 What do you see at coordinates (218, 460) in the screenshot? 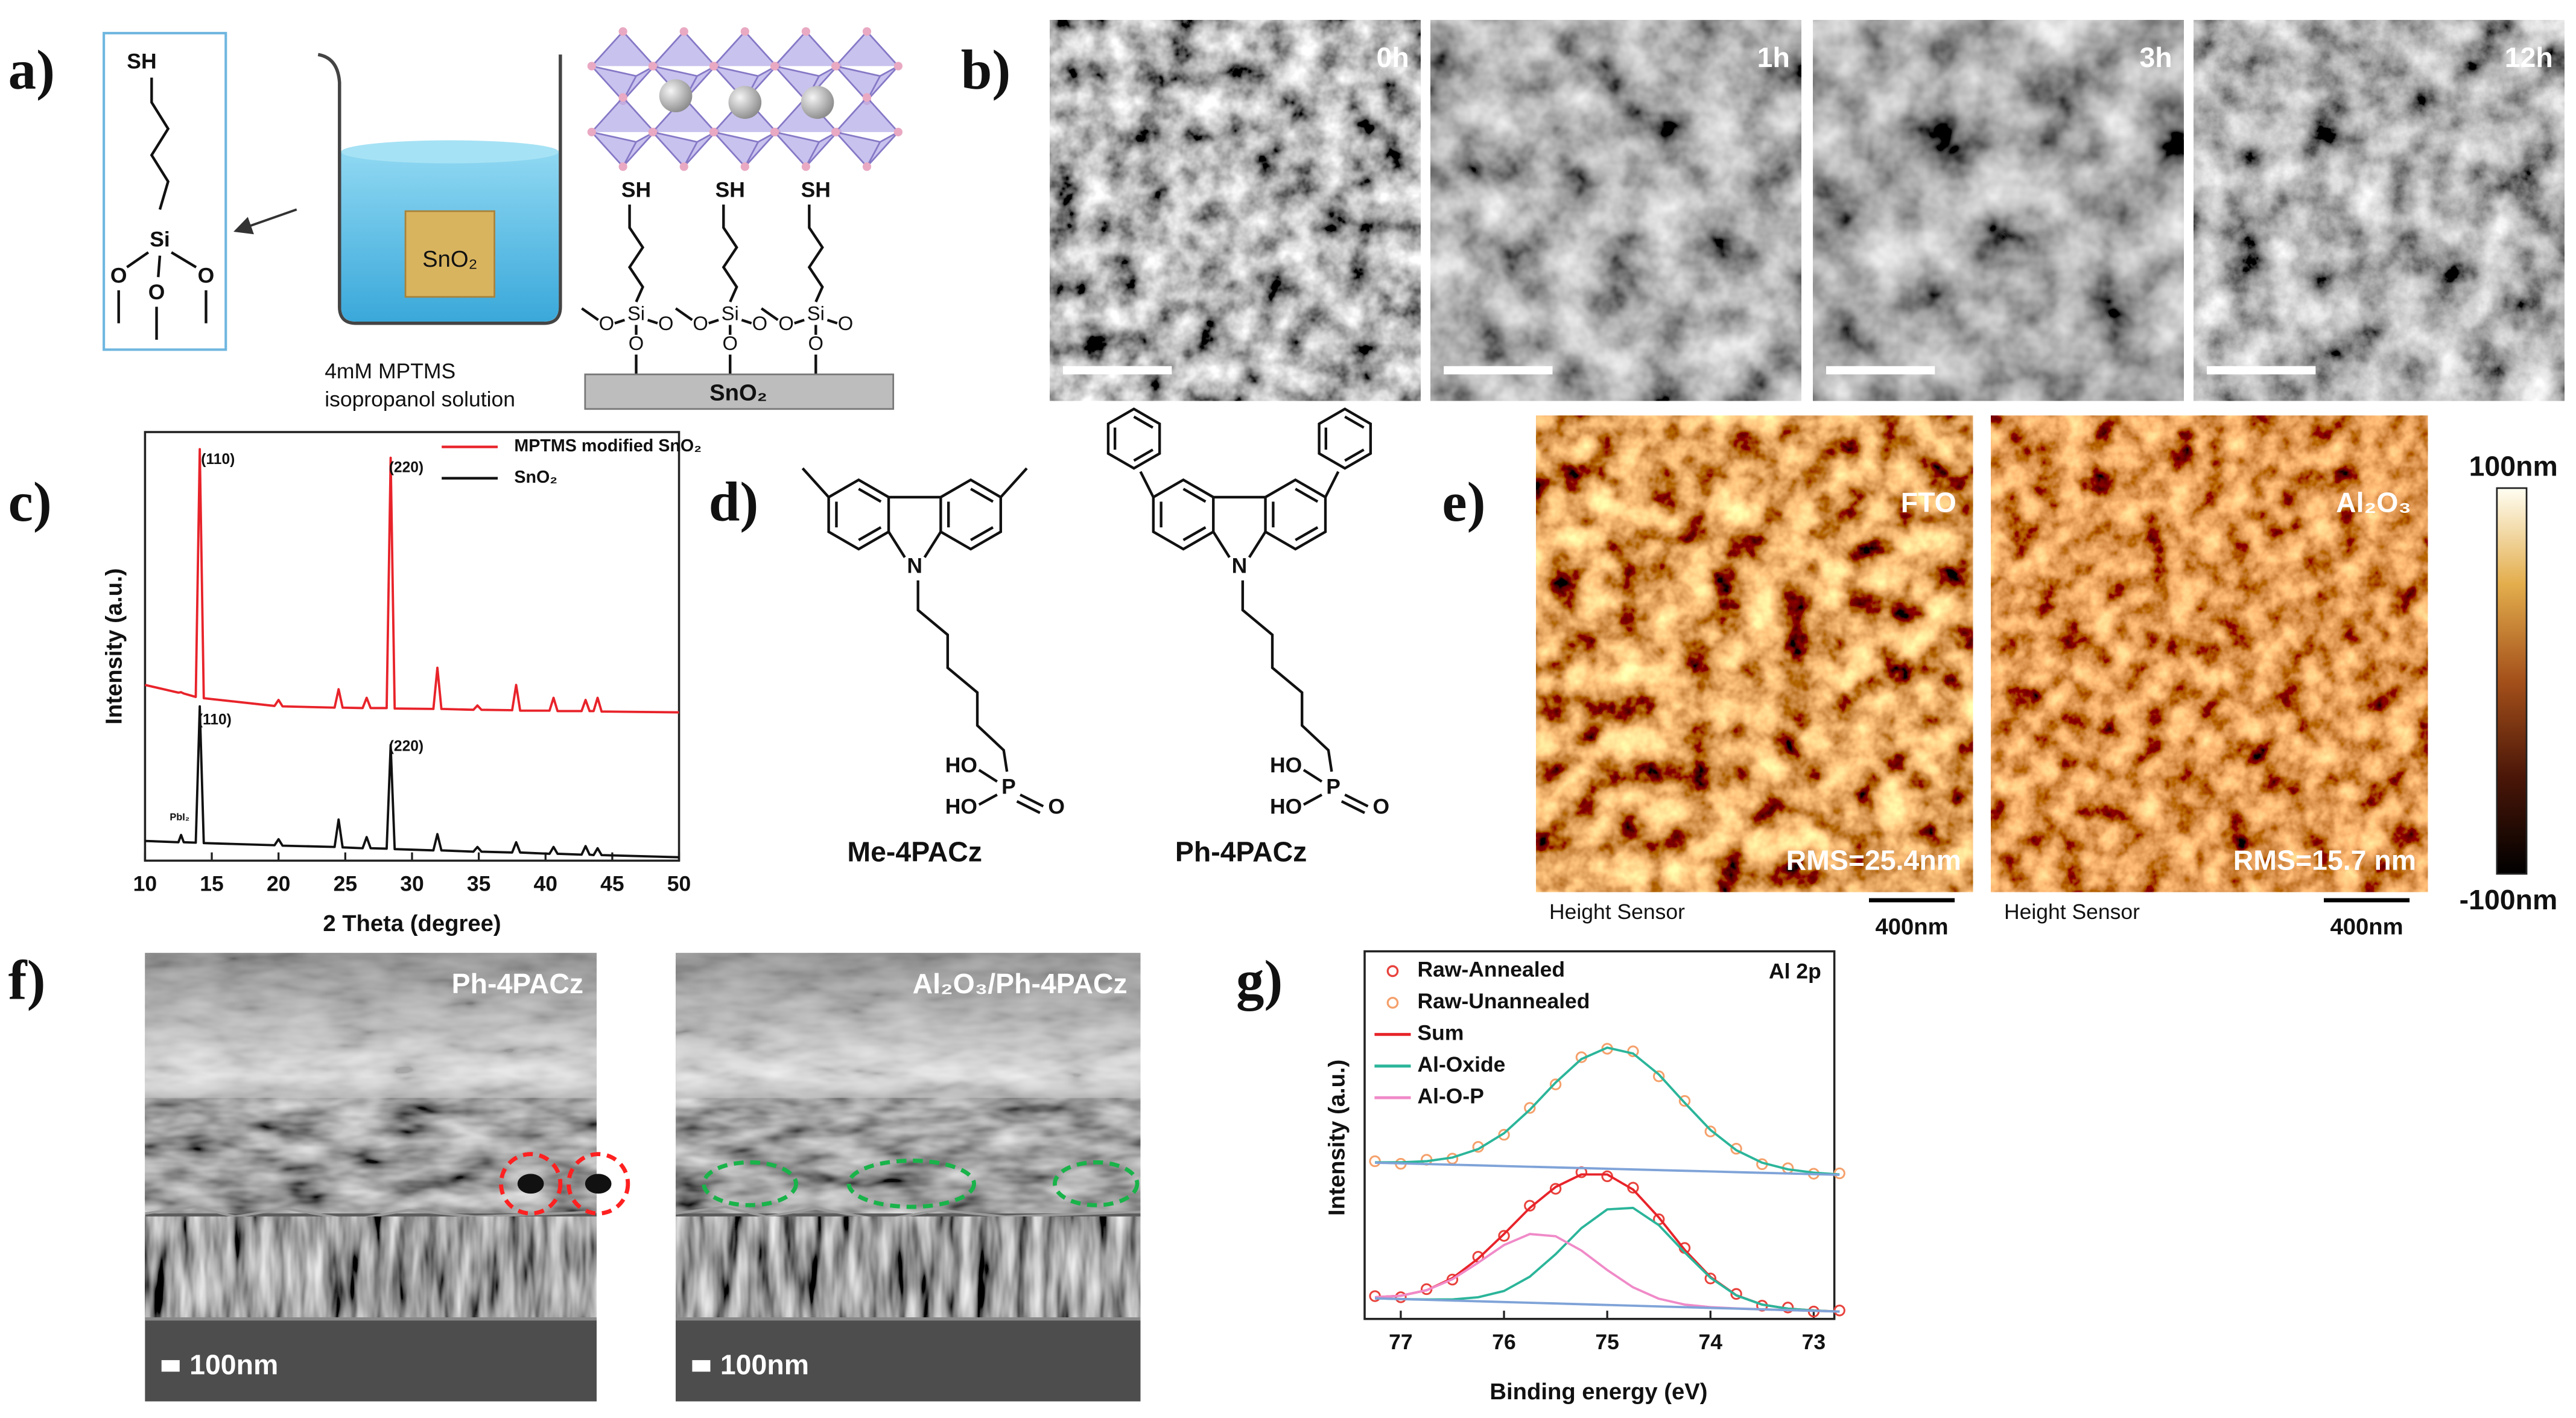
I see `annotation: (110)` at bounding box center [218, 460].